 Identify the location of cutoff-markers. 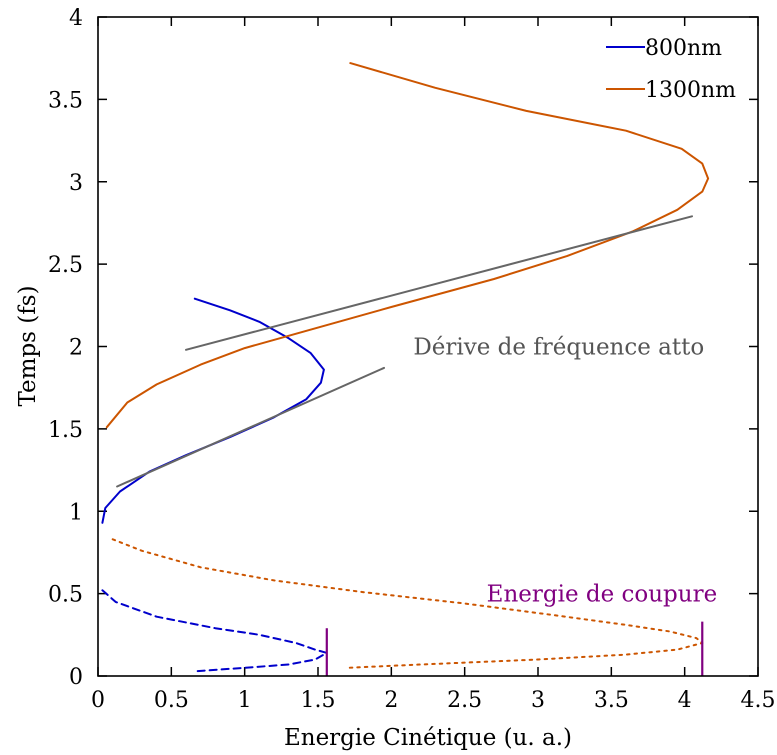
(514, 648).